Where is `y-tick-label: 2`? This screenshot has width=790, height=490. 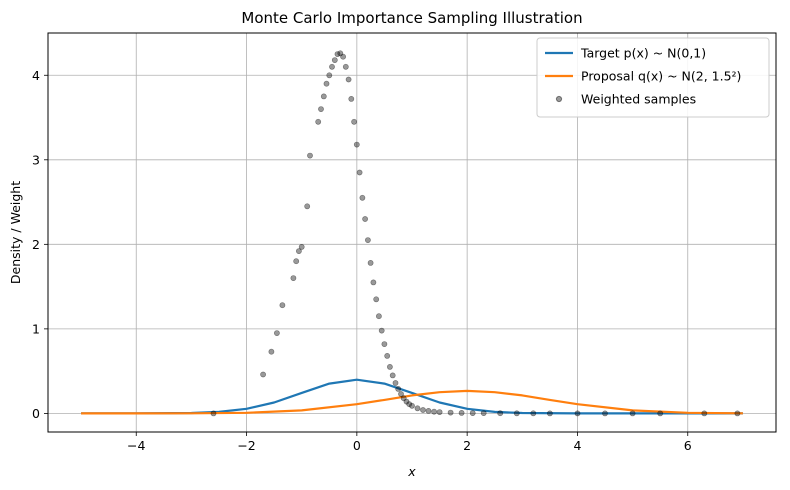 y-tick-label: 2 is located at coordinates (36, 244).